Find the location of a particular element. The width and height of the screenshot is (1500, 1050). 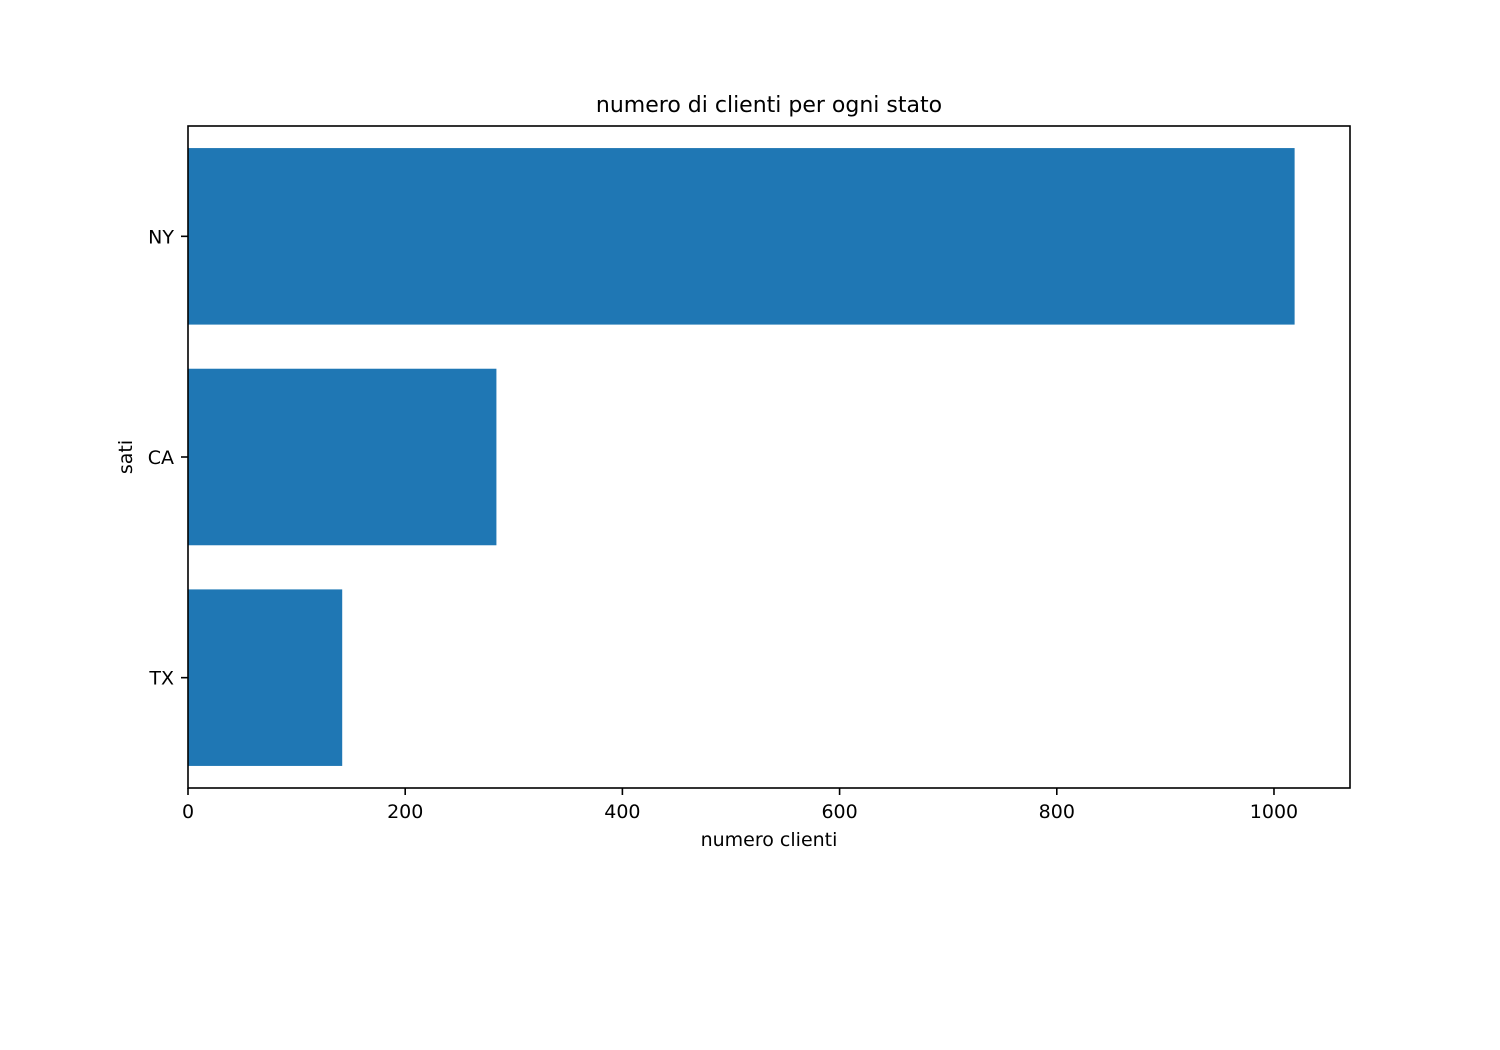

x-tick-label: 800 is located at coordinates (1057, 812).